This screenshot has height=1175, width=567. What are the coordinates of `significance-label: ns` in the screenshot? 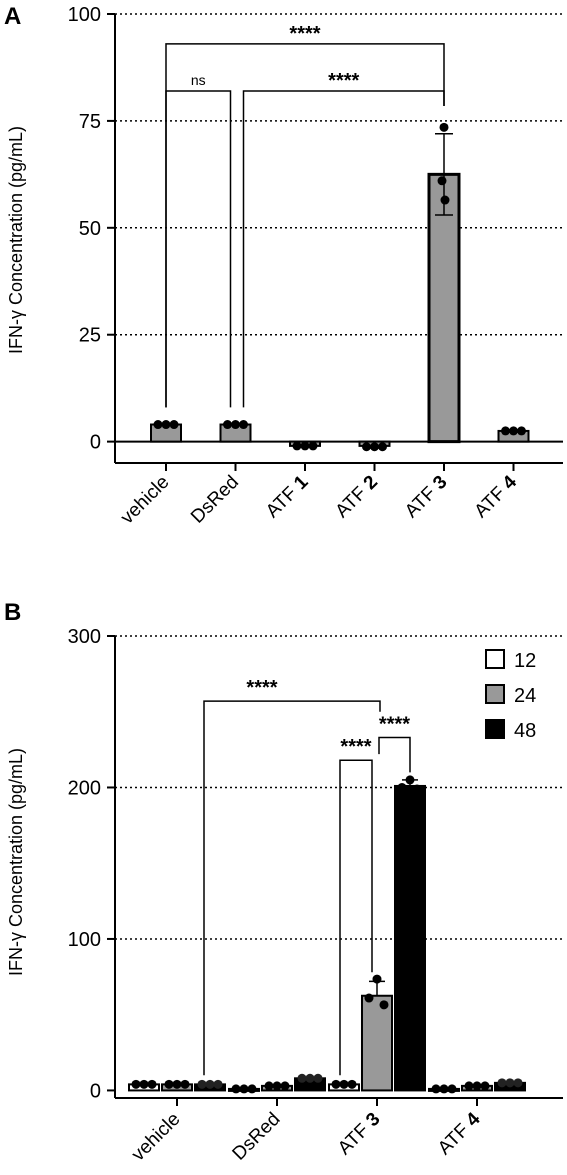 It's located at (198, 80).